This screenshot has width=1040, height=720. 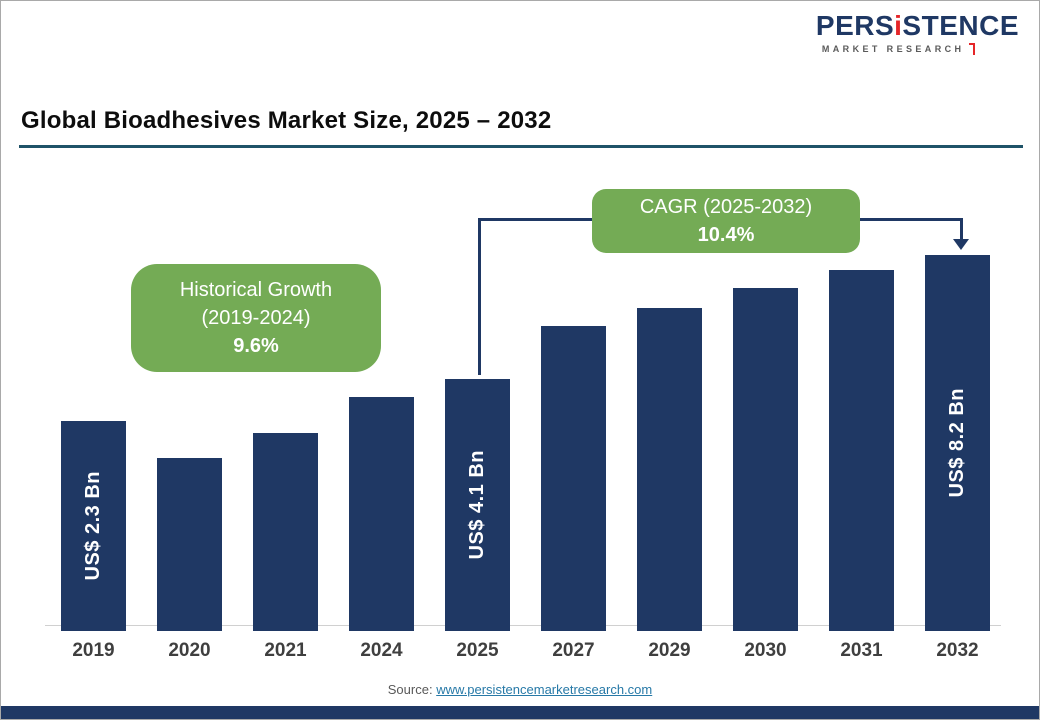 What do you see at coordinates (861, 650) in the screenshot?
I see `x-tick-label-2031: 2031` at bounding box center [861, 650].